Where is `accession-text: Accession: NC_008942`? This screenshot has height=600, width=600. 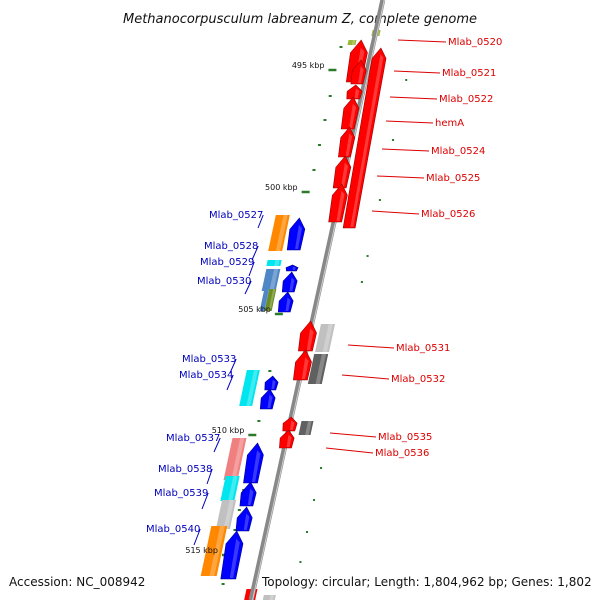 accession-text: Accession: NC_008942 is located at coordinates (77, 582).